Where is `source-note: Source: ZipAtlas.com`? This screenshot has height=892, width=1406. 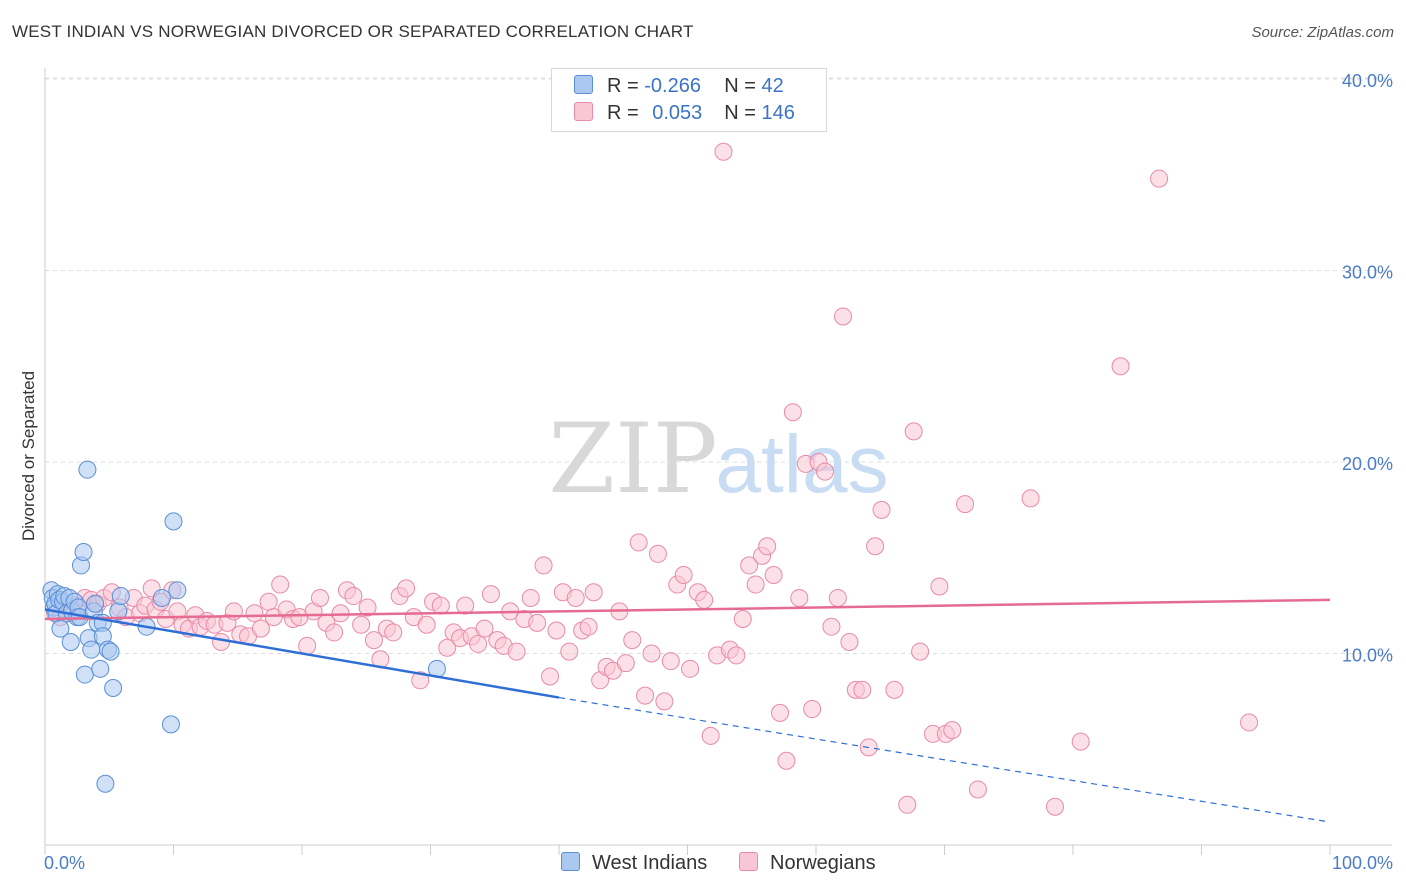 source-note: Source: ZipAtlas.com is located at coordinates (1322, 32).